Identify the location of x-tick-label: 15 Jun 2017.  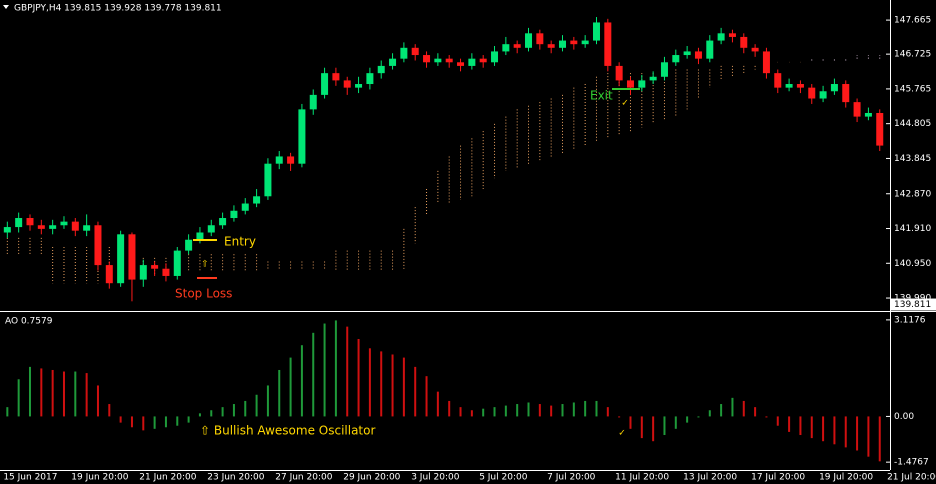
(30, 478).